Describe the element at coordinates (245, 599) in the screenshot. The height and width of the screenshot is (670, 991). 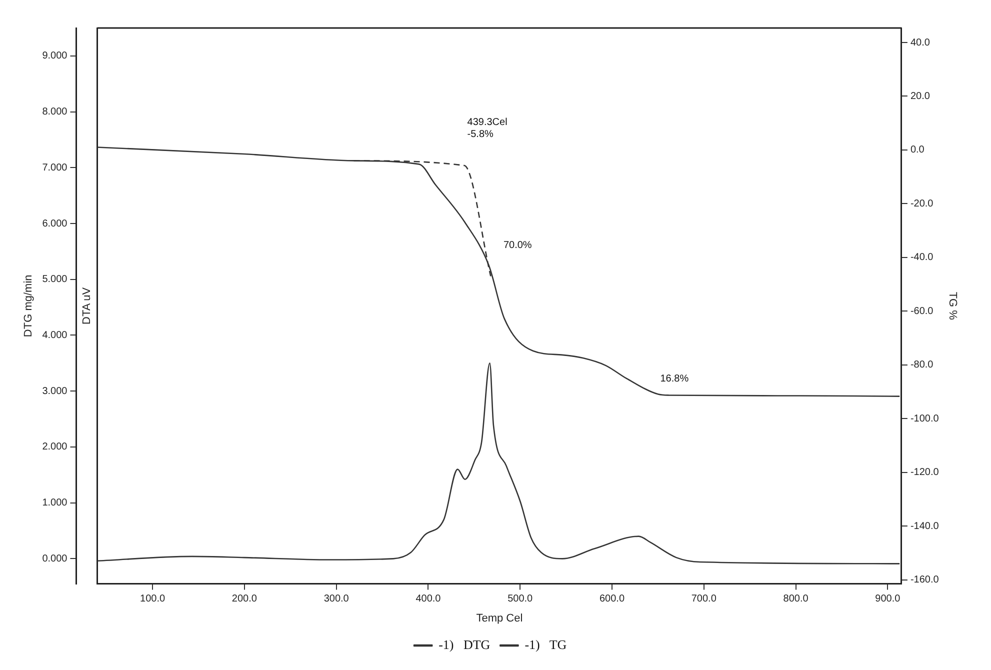
I see `x-tick-label: 200.0` at that location.